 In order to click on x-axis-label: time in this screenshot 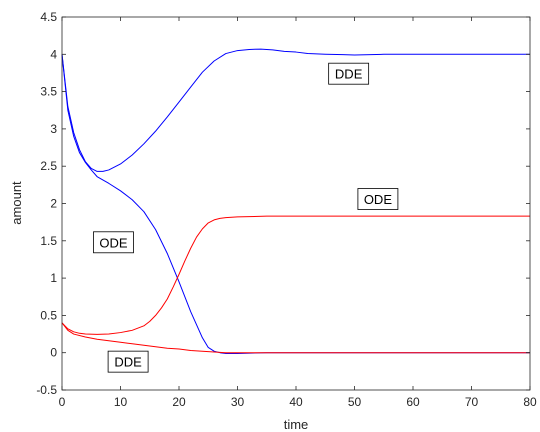, I will do `click(296, 424)`.